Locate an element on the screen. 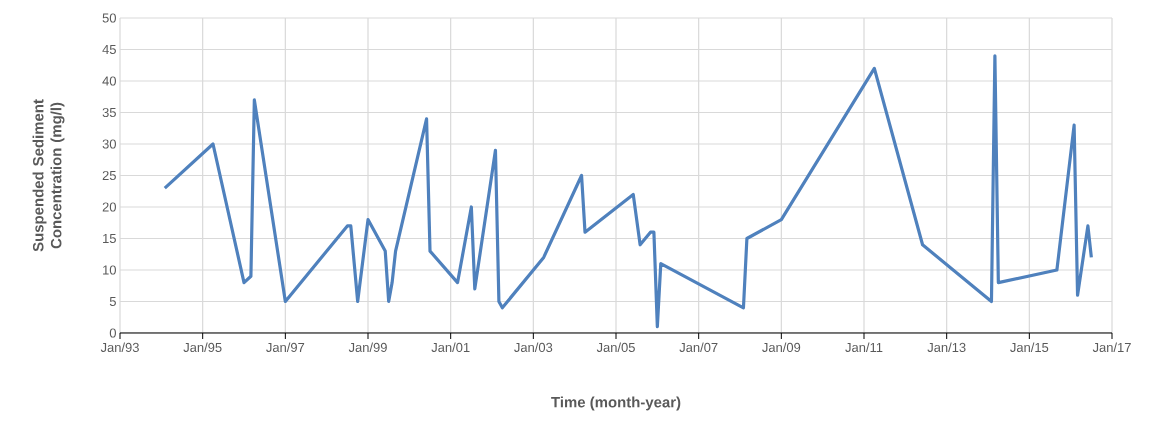 The height and width of the screenshot is (436, 1153). x-tick-label: Jan/05 is located at coordinates (615, 347).